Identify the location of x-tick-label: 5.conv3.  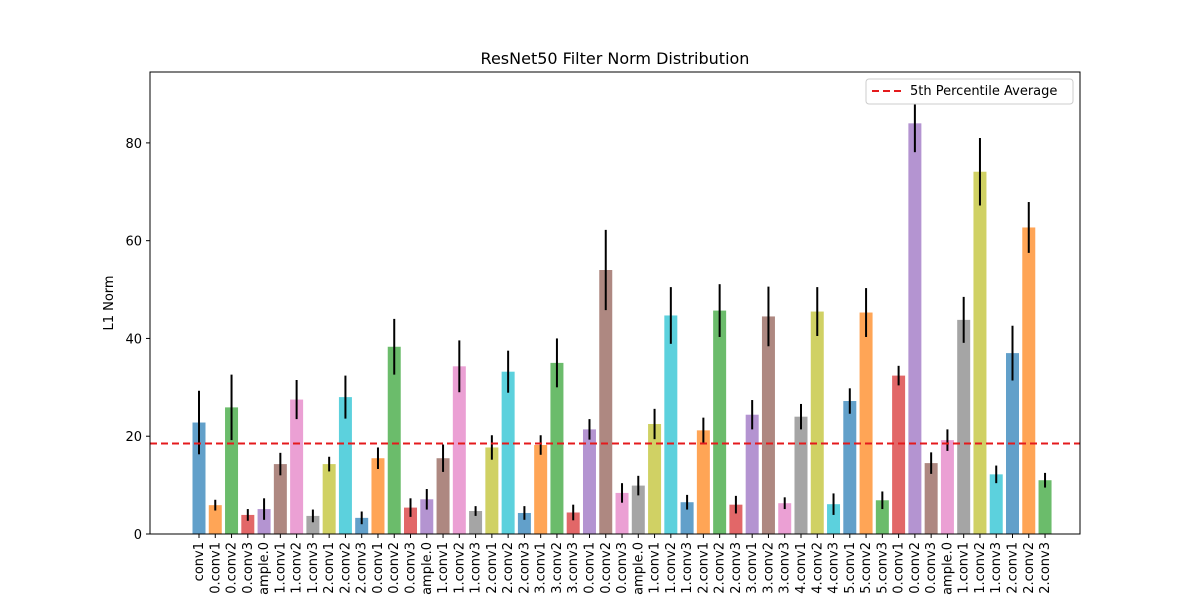
(882, 568).